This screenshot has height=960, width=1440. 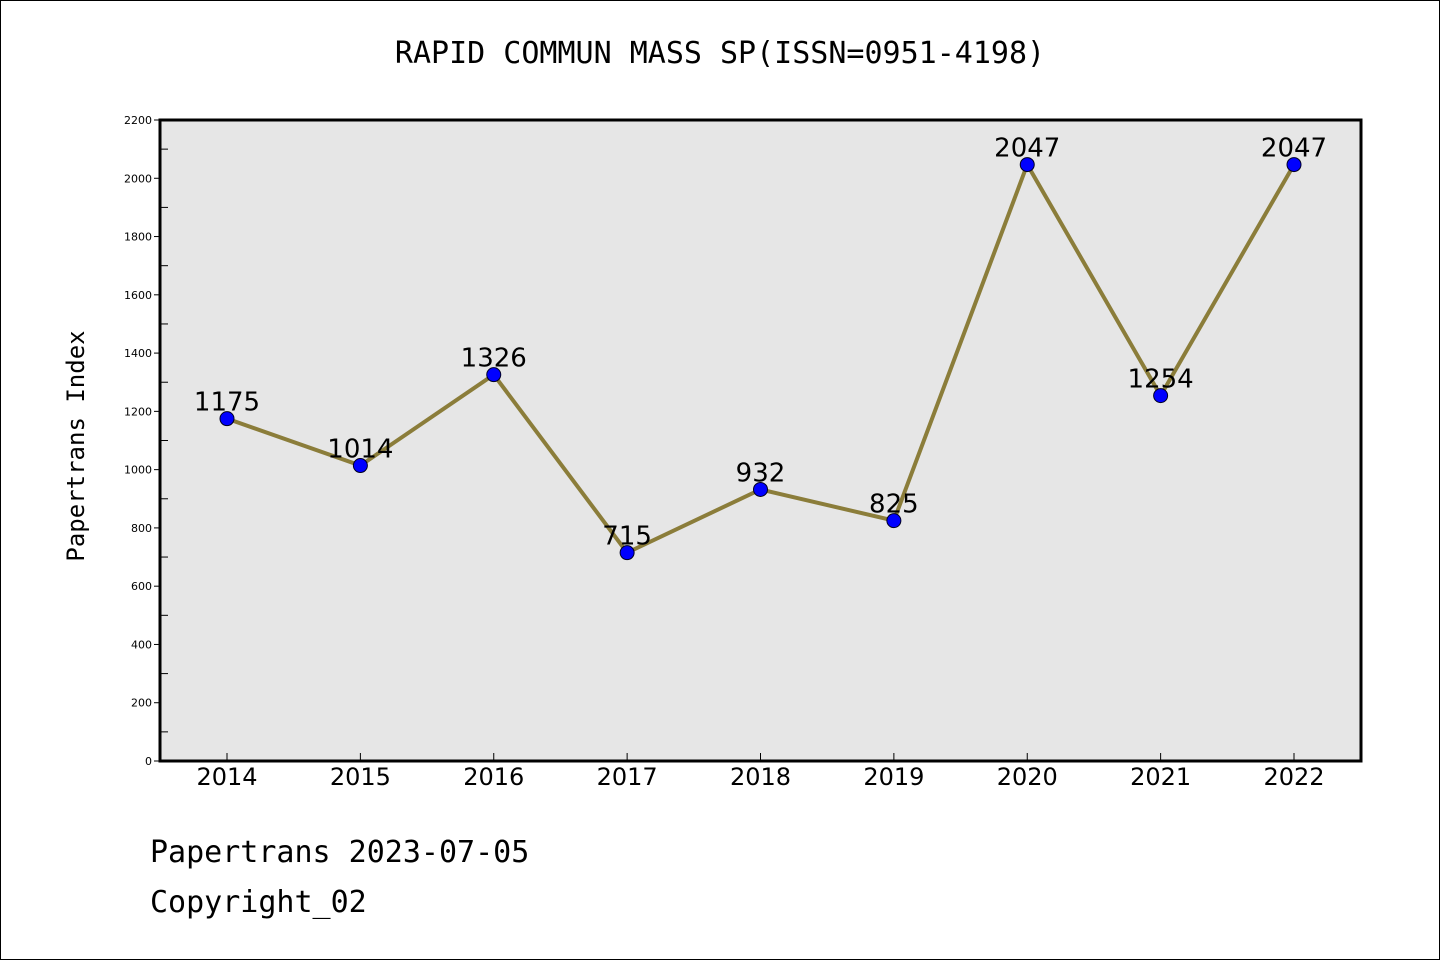 I want to click on footer-copyright: Copyright_02, so click(x=258, y=902).